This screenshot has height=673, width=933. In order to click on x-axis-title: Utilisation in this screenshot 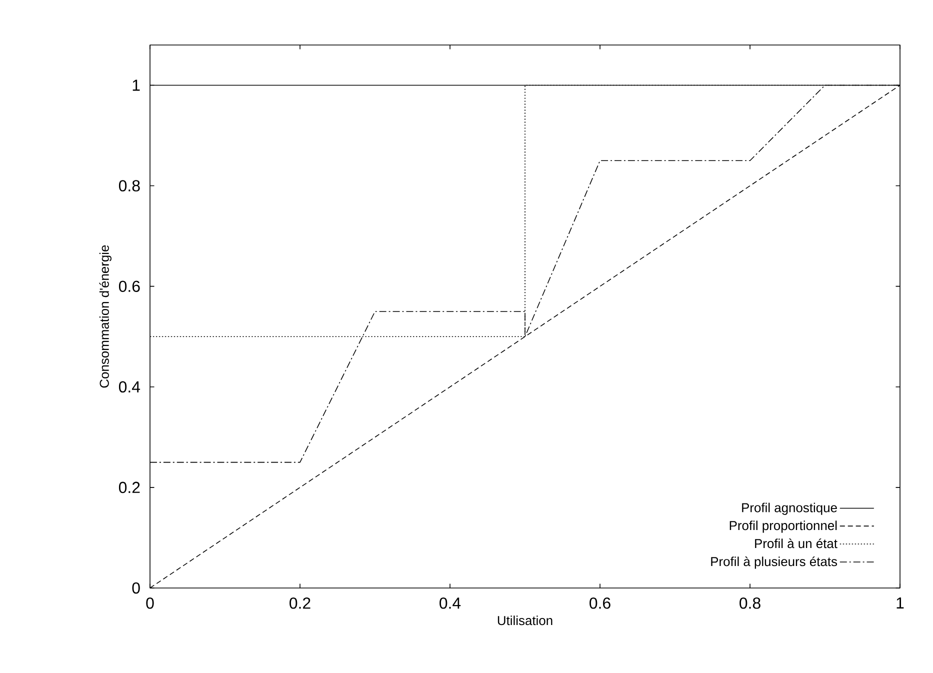, I will do `click(525, 621)`.